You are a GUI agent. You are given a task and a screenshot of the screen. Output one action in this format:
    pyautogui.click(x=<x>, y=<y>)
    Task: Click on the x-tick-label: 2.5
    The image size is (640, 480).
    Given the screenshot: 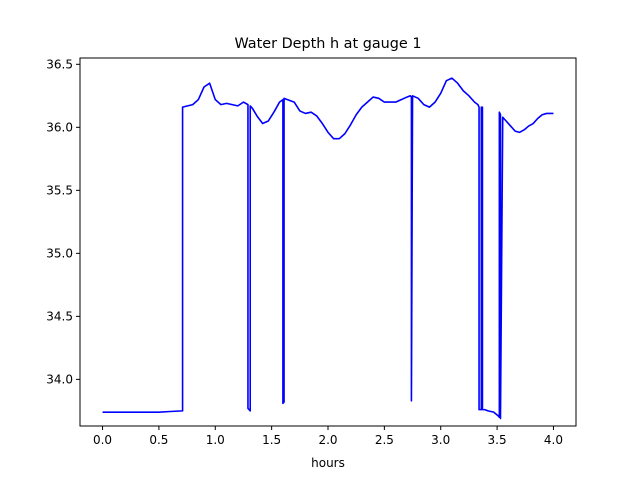 What is the action you would take?
    pyautogui.click(x=384, y=440)
    